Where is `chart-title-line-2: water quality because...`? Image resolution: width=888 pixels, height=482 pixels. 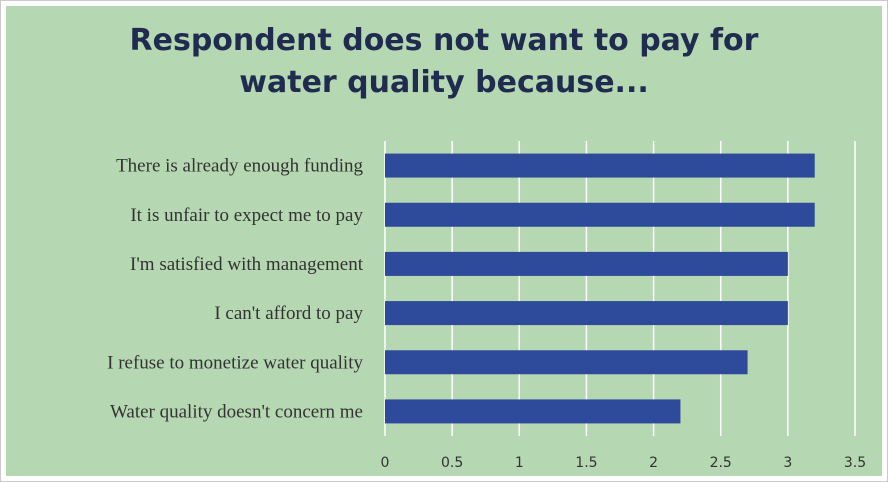 chart-title-line-2: water quality because... is located at coordinates (444, 82).